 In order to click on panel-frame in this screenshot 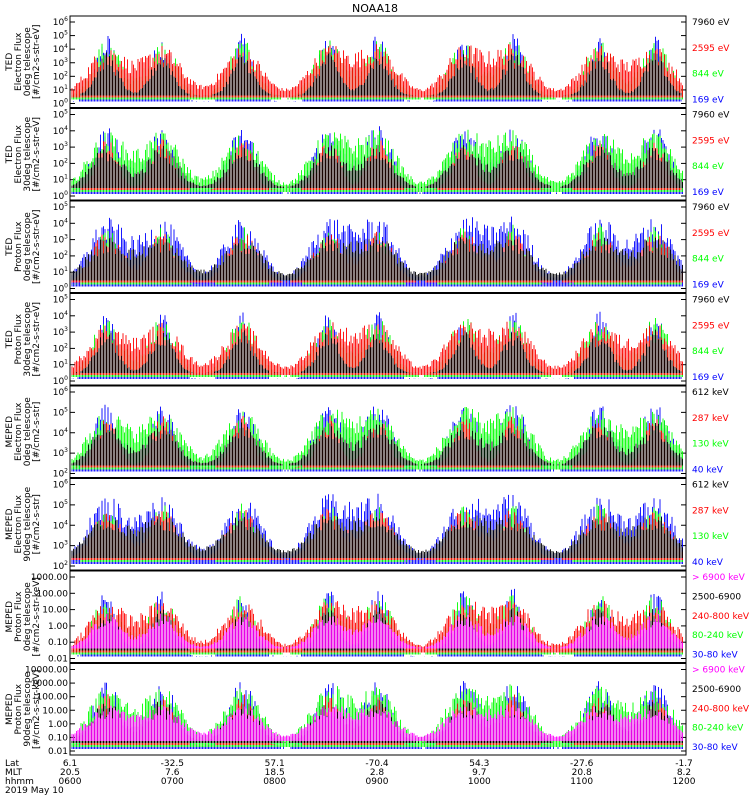, I will do `click(378, 616)`.